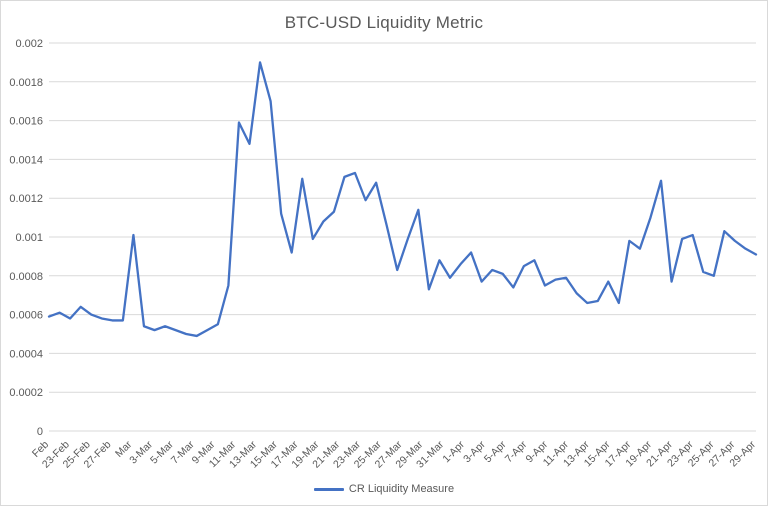  Describe the element at coordinates (453, 451) in the screenshot. I see `x-axis-tick-label: 1-Apr` at that location.